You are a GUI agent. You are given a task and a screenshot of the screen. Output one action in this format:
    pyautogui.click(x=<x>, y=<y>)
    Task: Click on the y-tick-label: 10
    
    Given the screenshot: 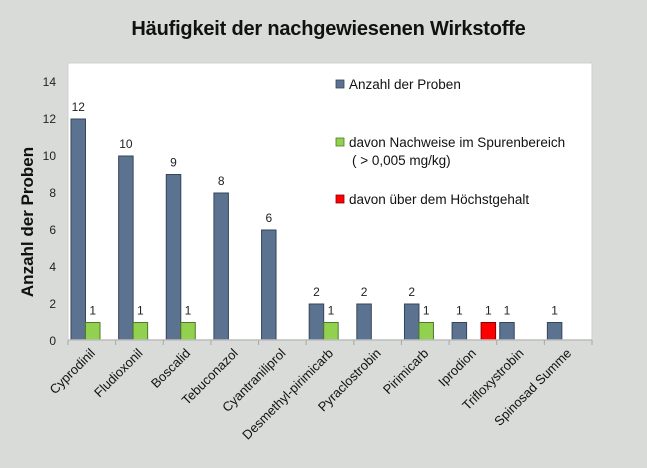 What is the action you would take?
    pyautogui.click(x=50, y=156)
    